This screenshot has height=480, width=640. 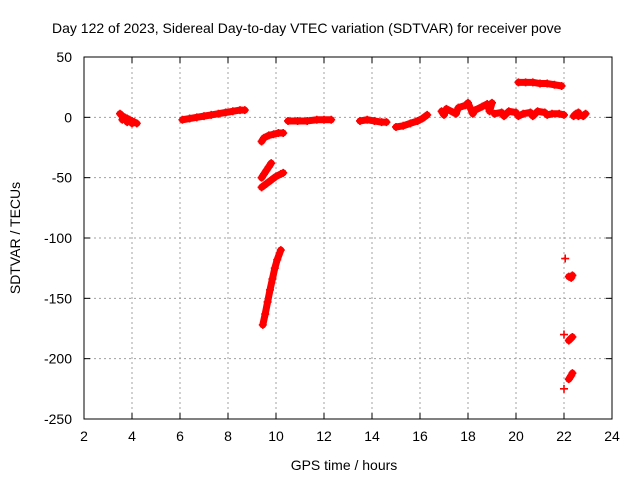 I want to click on y-tick-label: -150, so click(x=58, y=298).